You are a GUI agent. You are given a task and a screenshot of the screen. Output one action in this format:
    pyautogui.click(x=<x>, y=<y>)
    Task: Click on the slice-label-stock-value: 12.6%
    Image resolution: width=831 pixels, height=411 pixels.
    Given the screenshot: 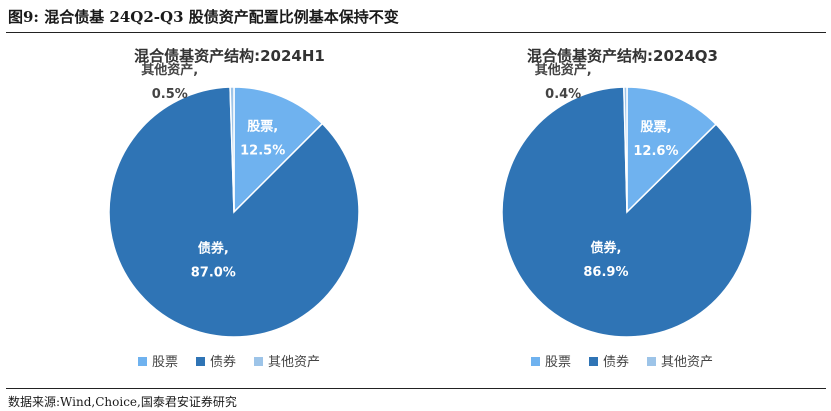 What is the action you would take?
    pyautogui.click(x=655, y=151)
    